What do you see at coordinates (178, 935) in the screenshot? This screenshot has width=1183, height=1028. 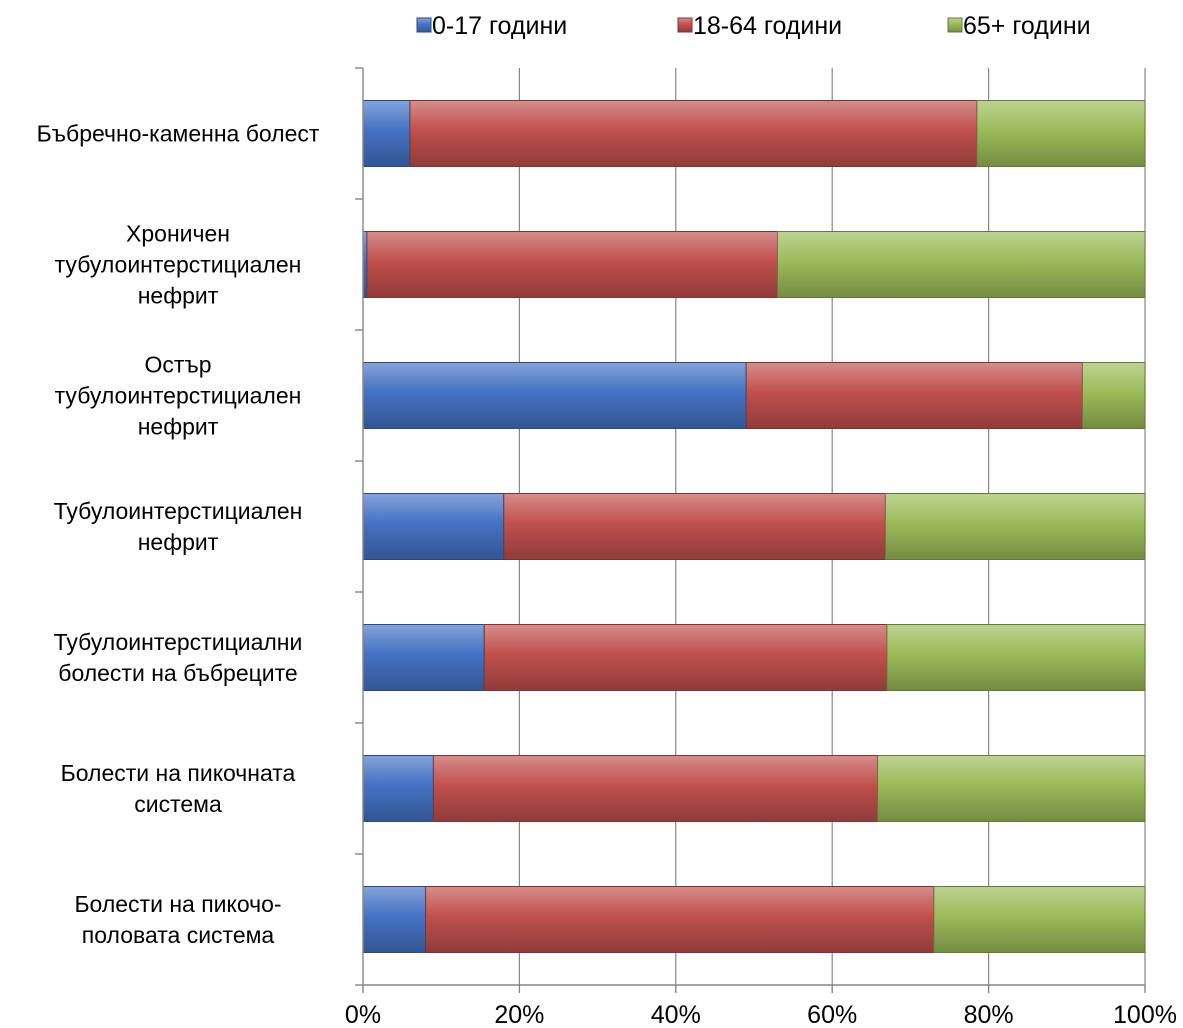 I see `category-label-line: половата система` at bounding box center [178, 935].